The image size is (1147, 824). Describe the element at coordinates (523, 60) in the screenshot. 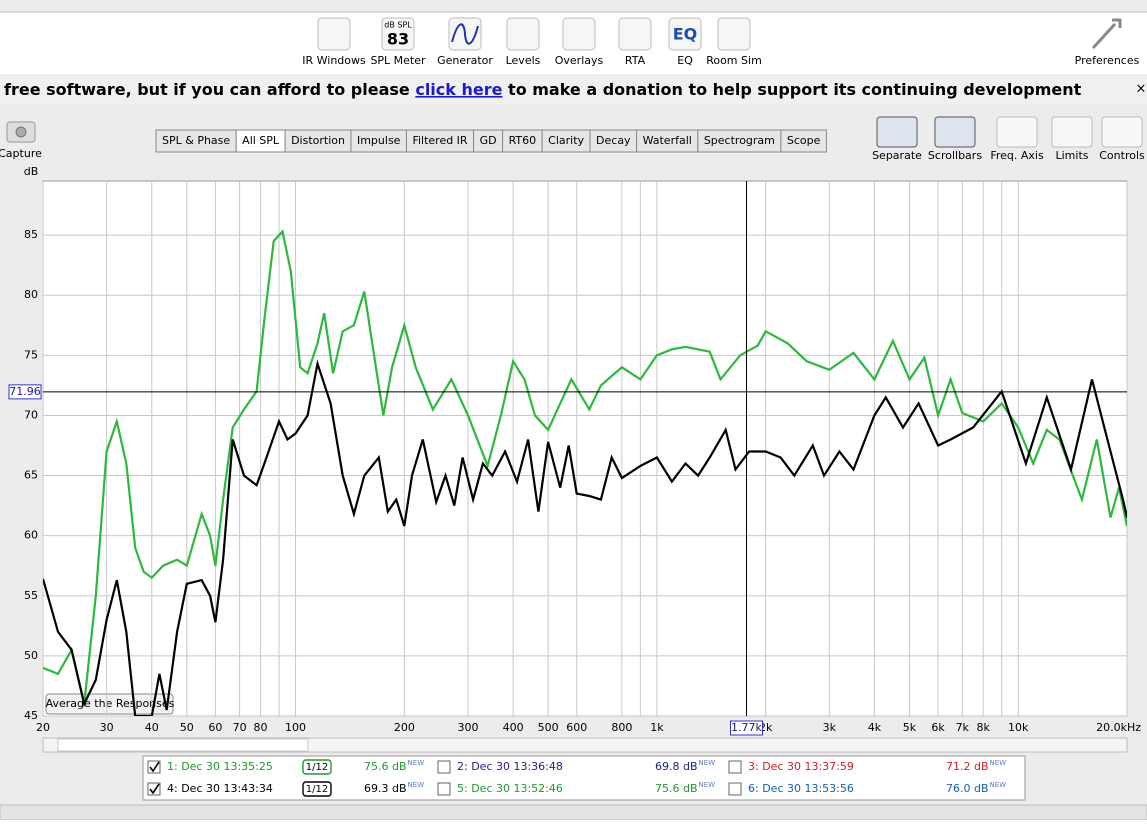

I see `tool-label: Levels` at that location.